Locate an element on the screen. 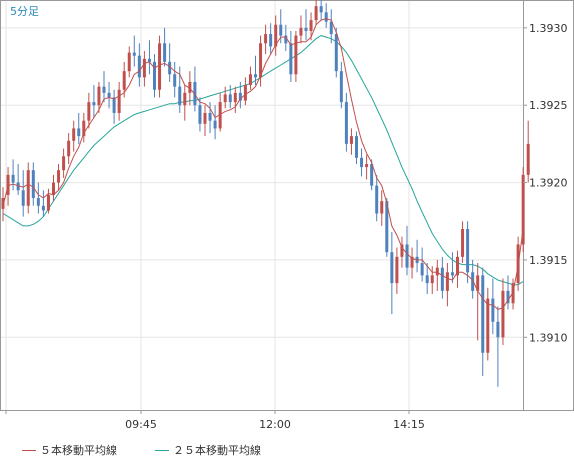  x-axis: 09:45 12:00 14:15 is located at coordinates (215, 420).